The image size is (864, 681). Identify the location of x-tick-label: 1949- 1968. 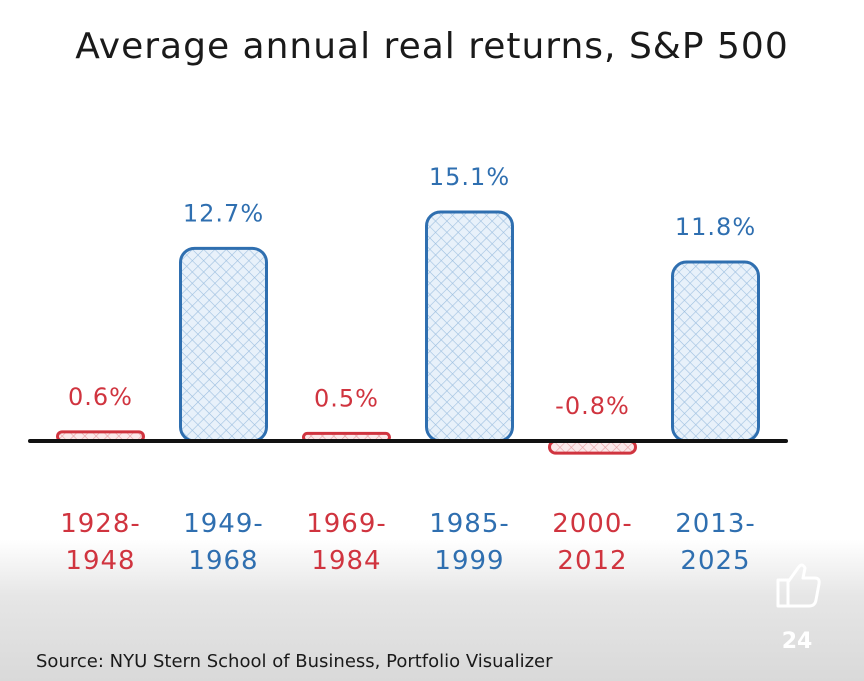
(223, 542).